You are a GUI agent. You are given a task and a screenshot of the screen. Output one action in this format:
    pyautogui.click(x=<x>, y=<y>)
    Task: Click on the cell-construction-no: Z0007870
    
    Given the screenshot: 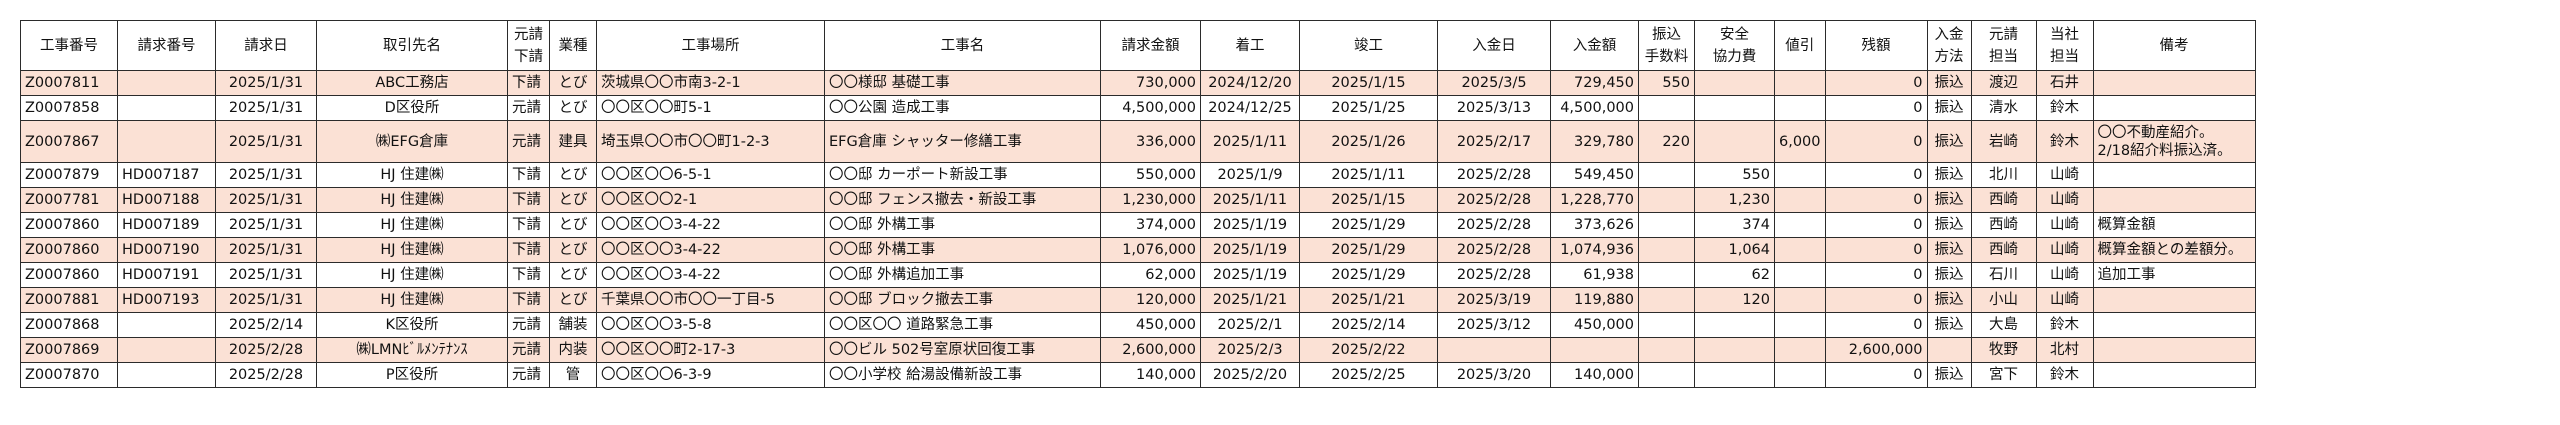 What is the action you would take?
    pyautogui.click(x=69, y=375)
    